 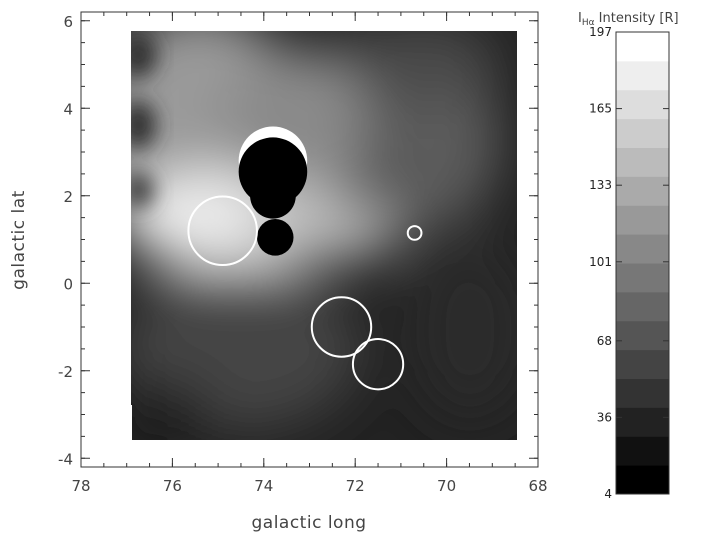 What do you see at coordinates (608, 494) in the screenshot?
I see `colorbar-tick-label: 4` at bounding box center [608, 494].